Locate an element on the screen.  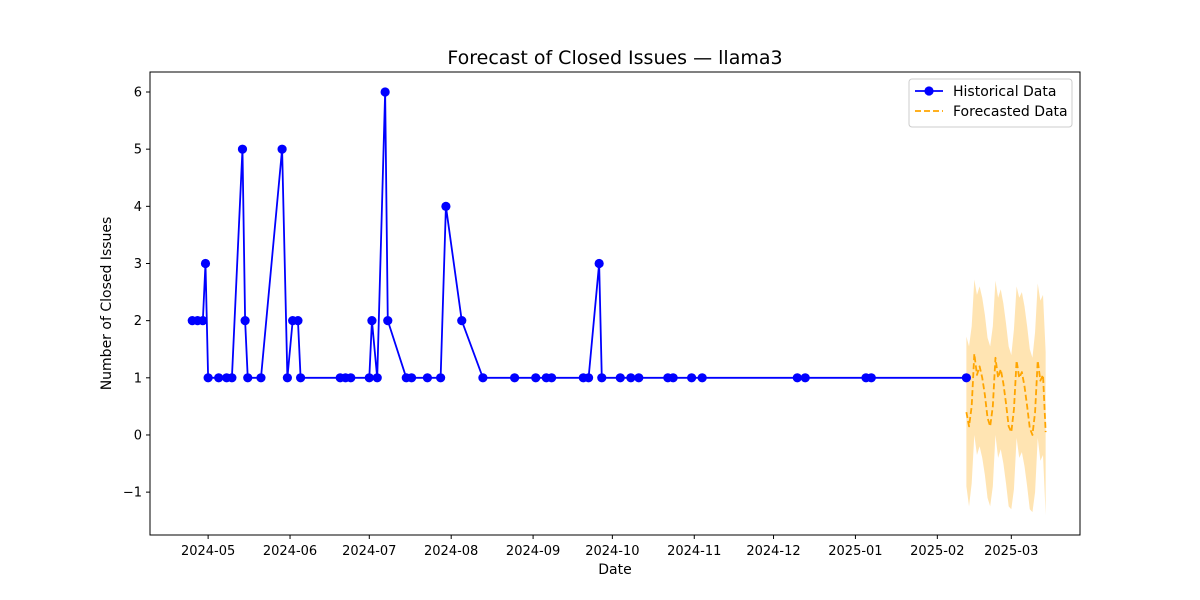
x-tick-label: 2024-08 is located at coordinates (451, 551).